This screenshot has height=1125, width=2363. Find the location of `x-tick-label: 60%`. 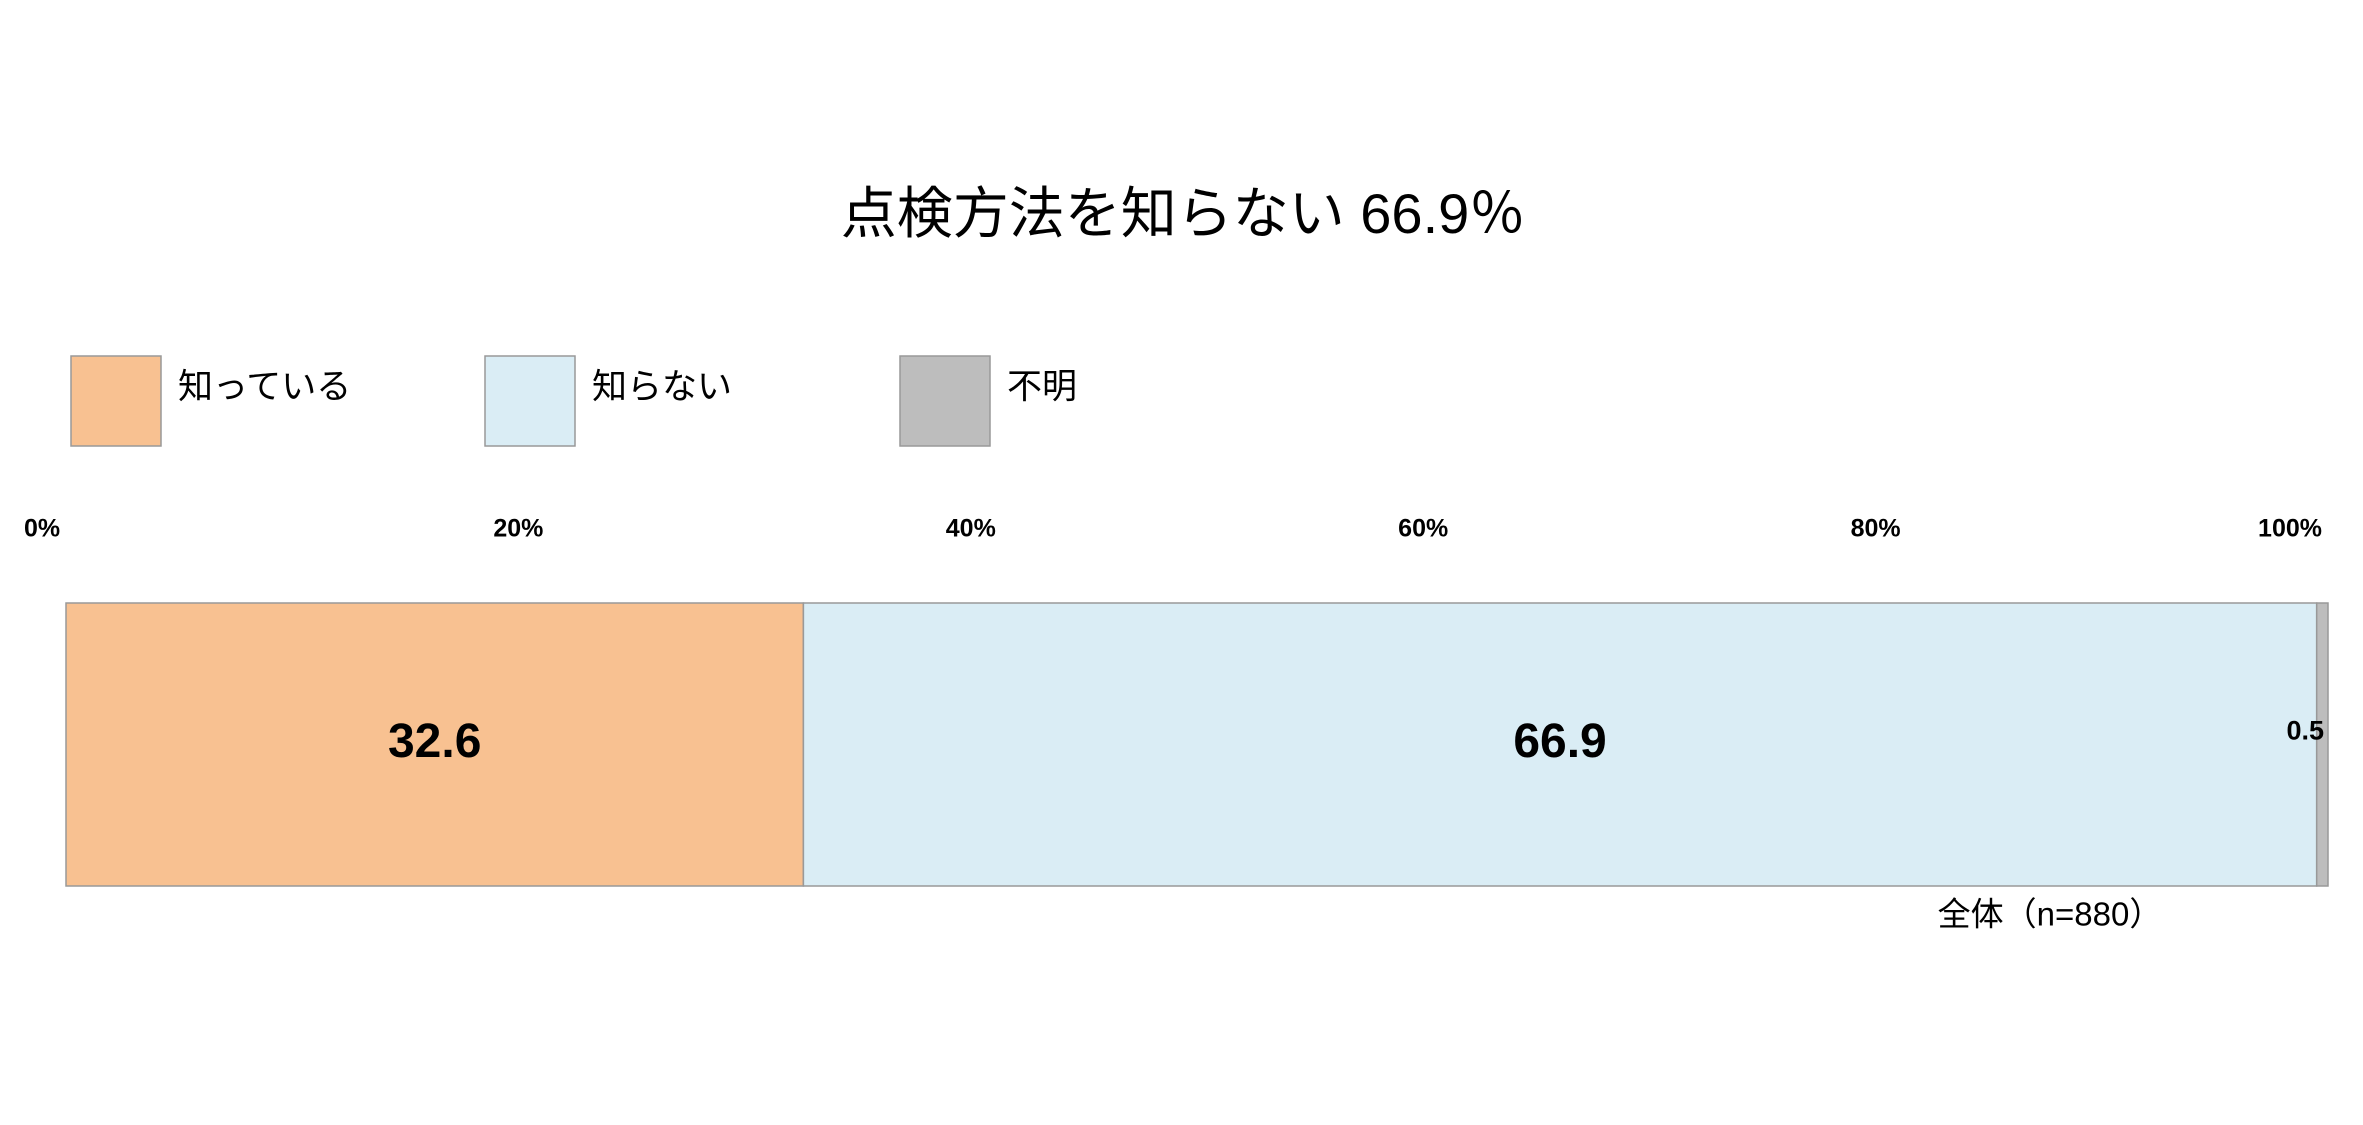

x-tick-label: 60% is located at coordinates (1423, 529).